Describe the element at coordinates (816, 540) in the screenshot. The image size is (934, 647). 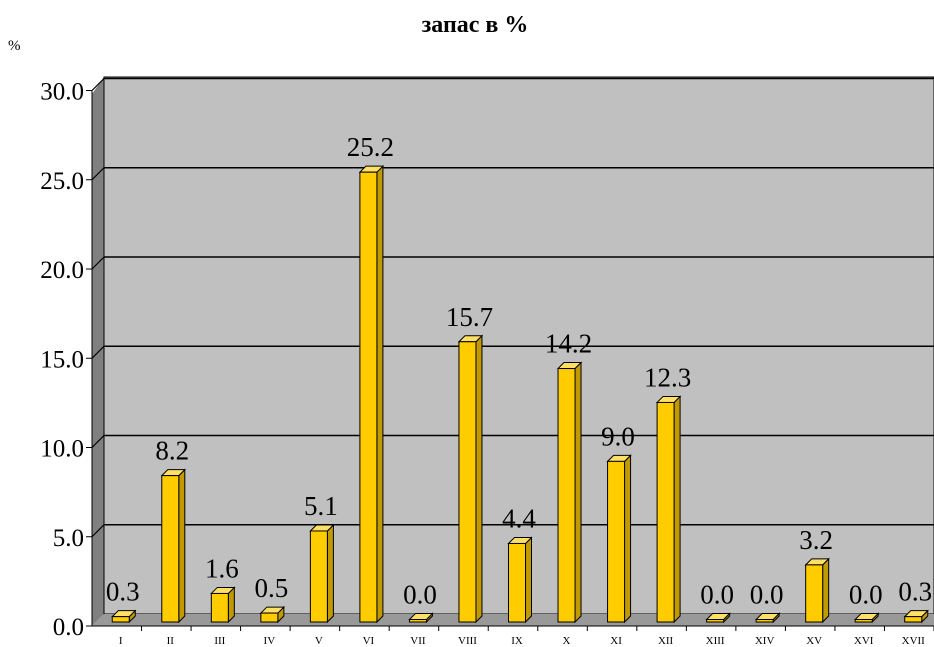
I see `data-label: 3.2` at that location.